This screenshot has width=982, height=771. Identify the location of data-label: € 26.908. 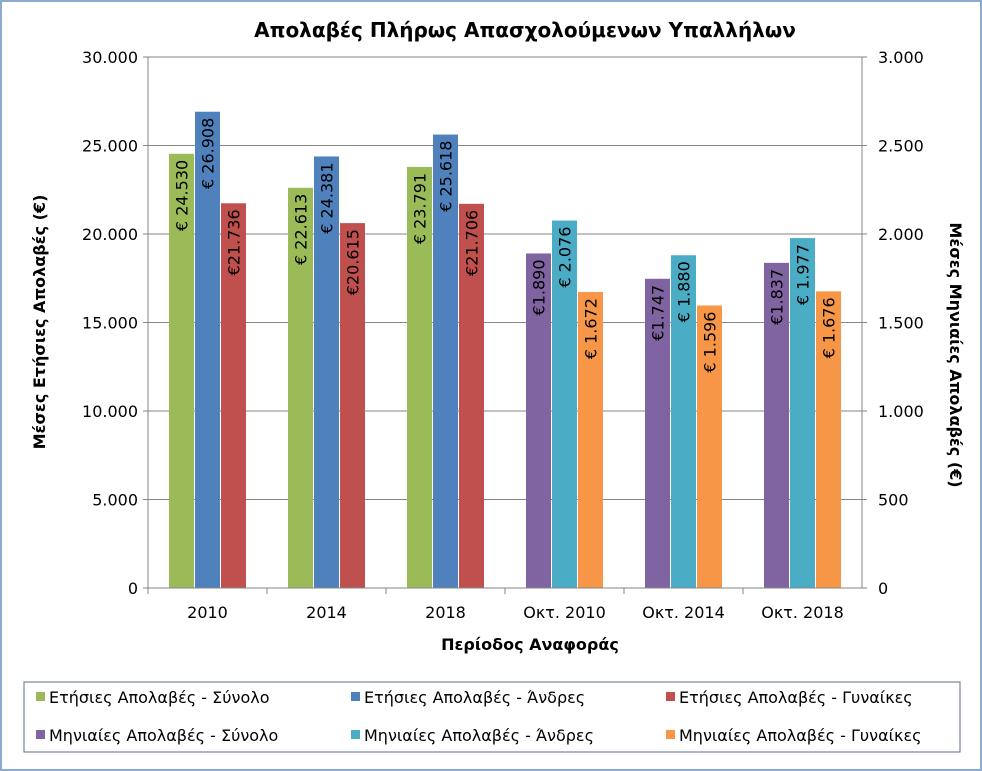
(208, 153).